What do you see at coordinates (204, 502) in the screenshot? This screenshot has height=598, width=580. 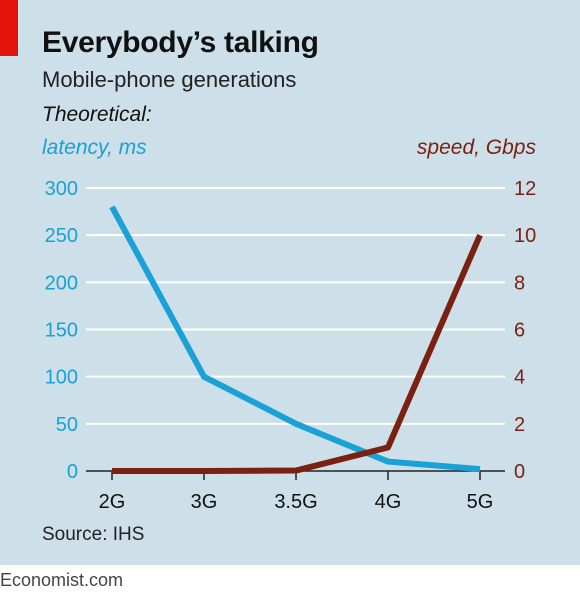 I see `x-tick-label: 3G` at bounding box center [204, 502].